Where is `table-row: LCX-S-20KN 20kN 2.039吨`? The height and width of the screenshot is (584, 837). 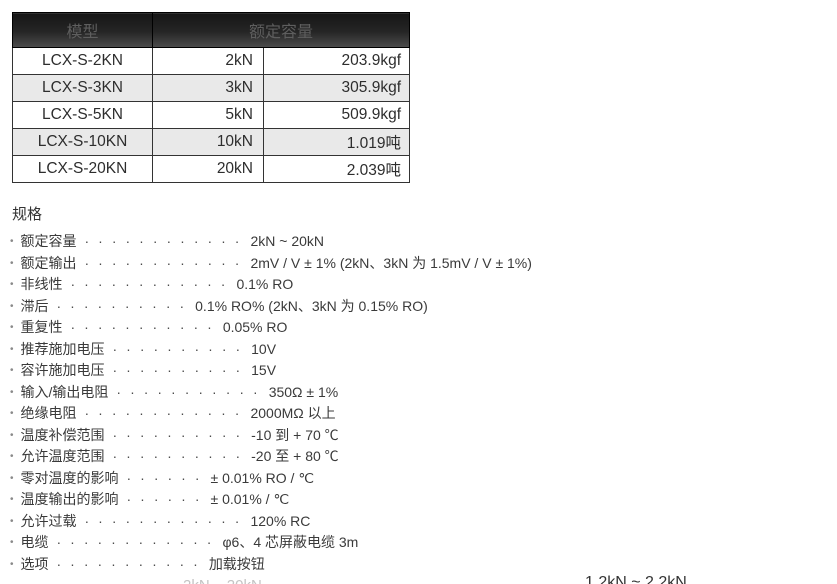 table-row: LCX-S-20KN 20kN 2.039吨 is located at coordinates (211, 169).